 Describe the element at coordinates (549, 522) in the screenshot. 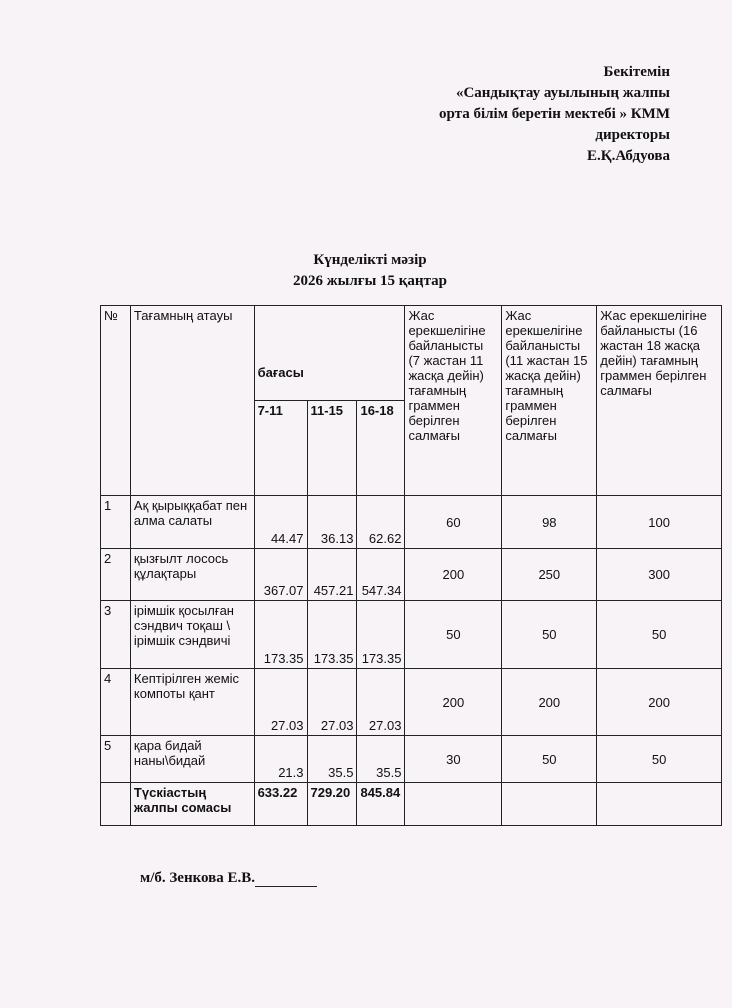

I see `table-cell: 98` at that location.